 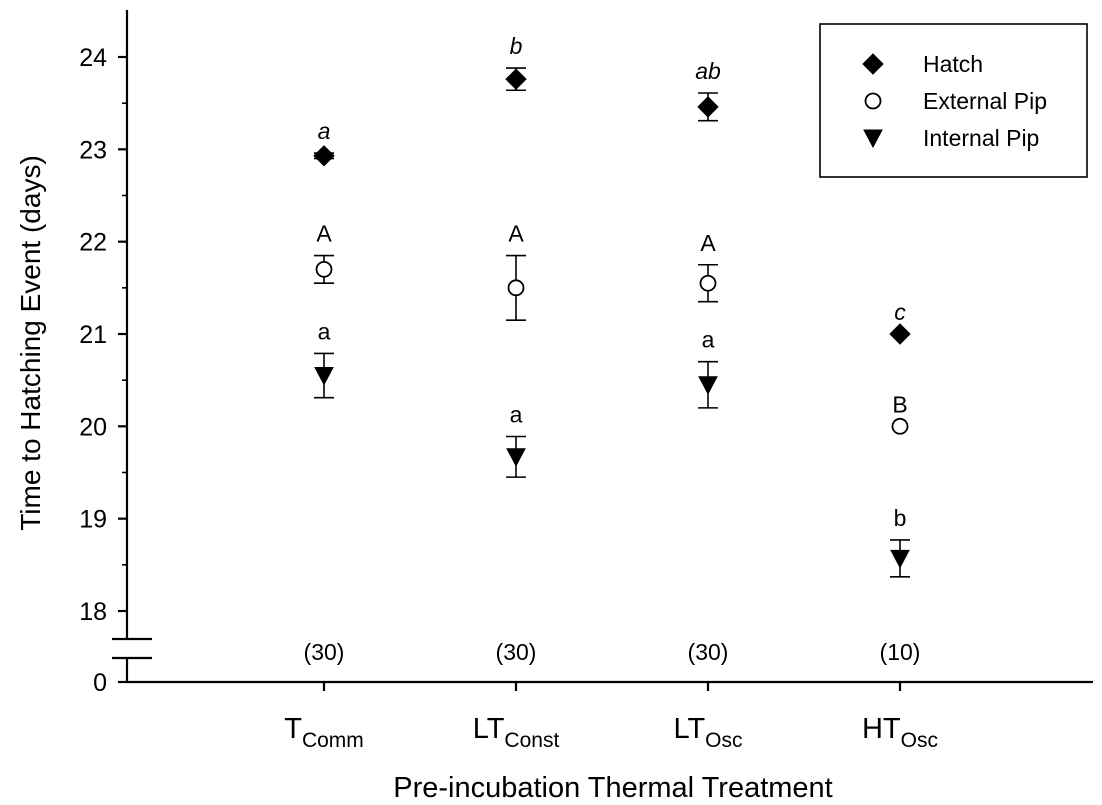 What do you see at coordinates (985, 101) in the screenshot?
I see `legend-label: External Pip` at bounding box center [985, 101].